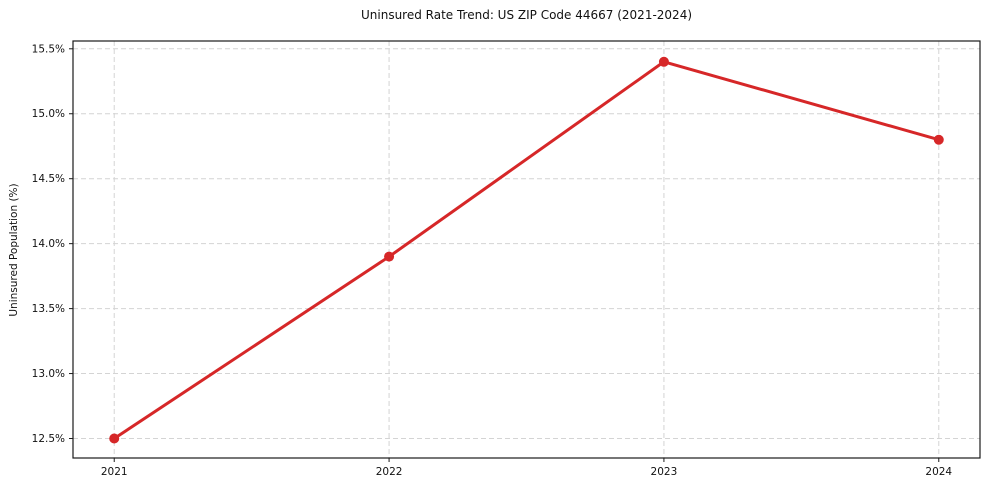 This screenshot has width=989, height=490. I want to click on y-tick-label: 14.0%, so click(48, 244).